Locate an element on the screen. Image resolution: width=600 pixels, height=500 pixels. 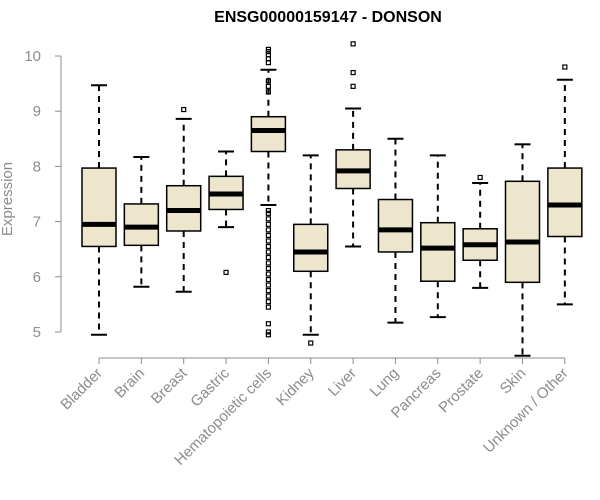
y-tick-label: 5 is located at coordinates (37, 332).